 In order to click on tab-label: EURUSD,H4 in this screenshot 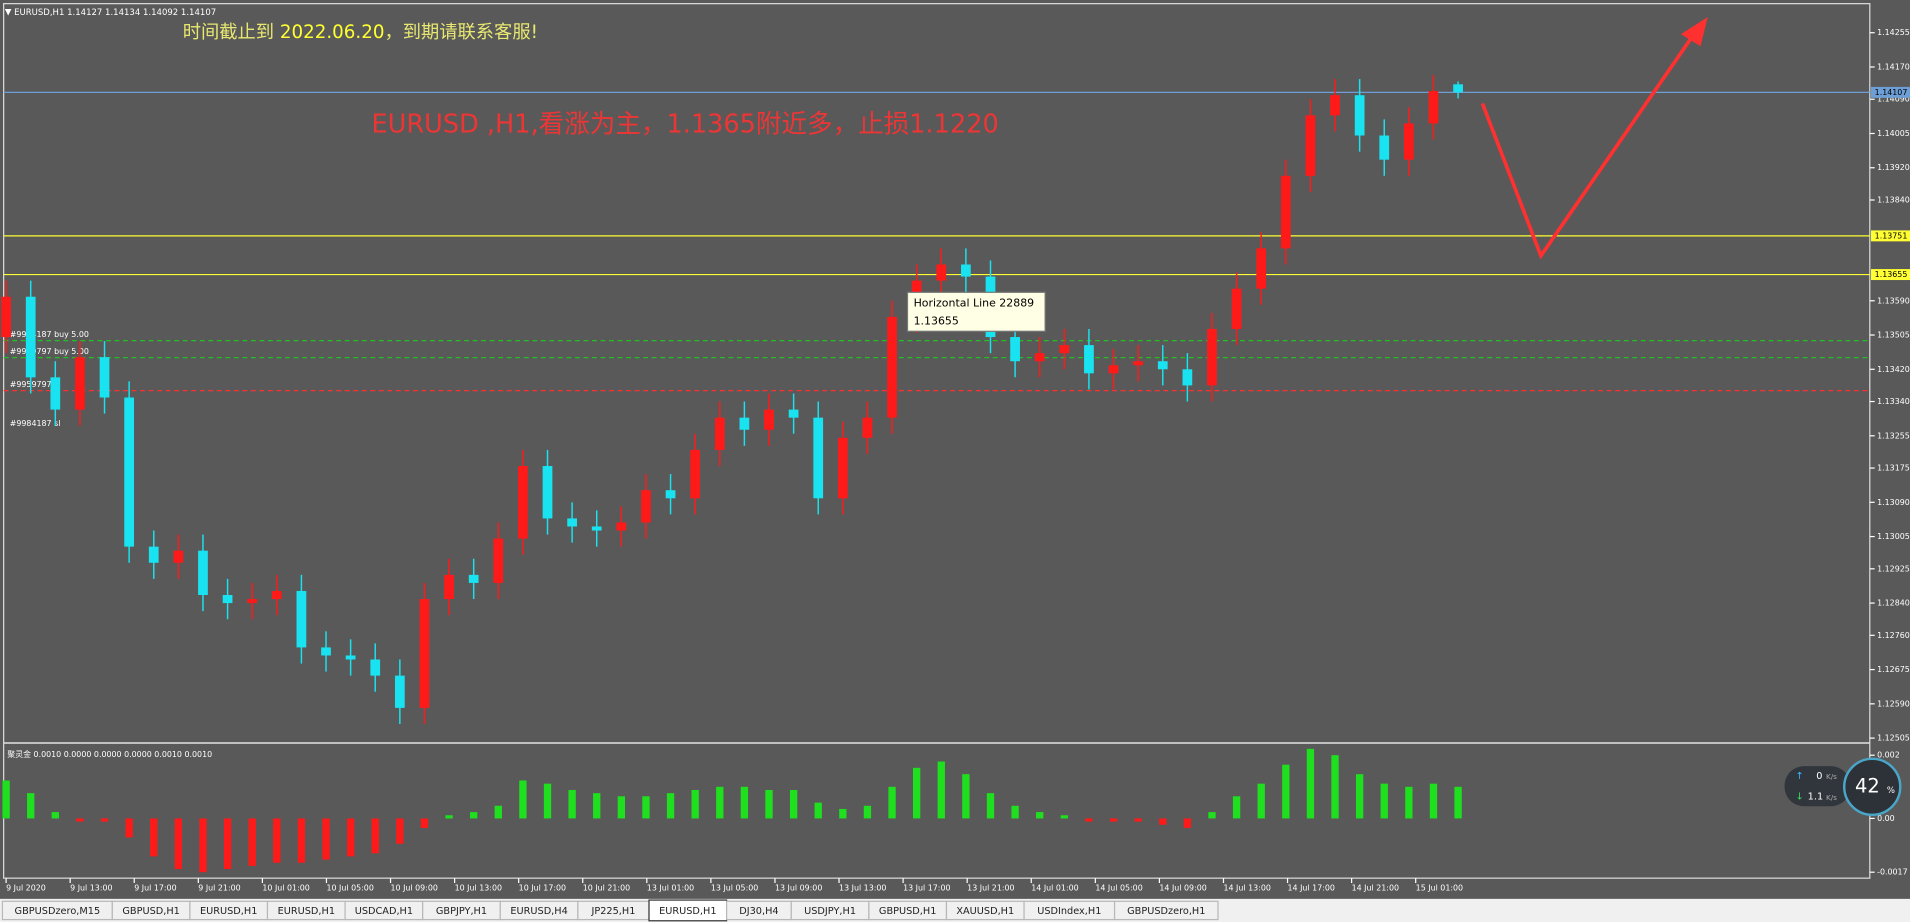, I will do `click(538, 911)`.